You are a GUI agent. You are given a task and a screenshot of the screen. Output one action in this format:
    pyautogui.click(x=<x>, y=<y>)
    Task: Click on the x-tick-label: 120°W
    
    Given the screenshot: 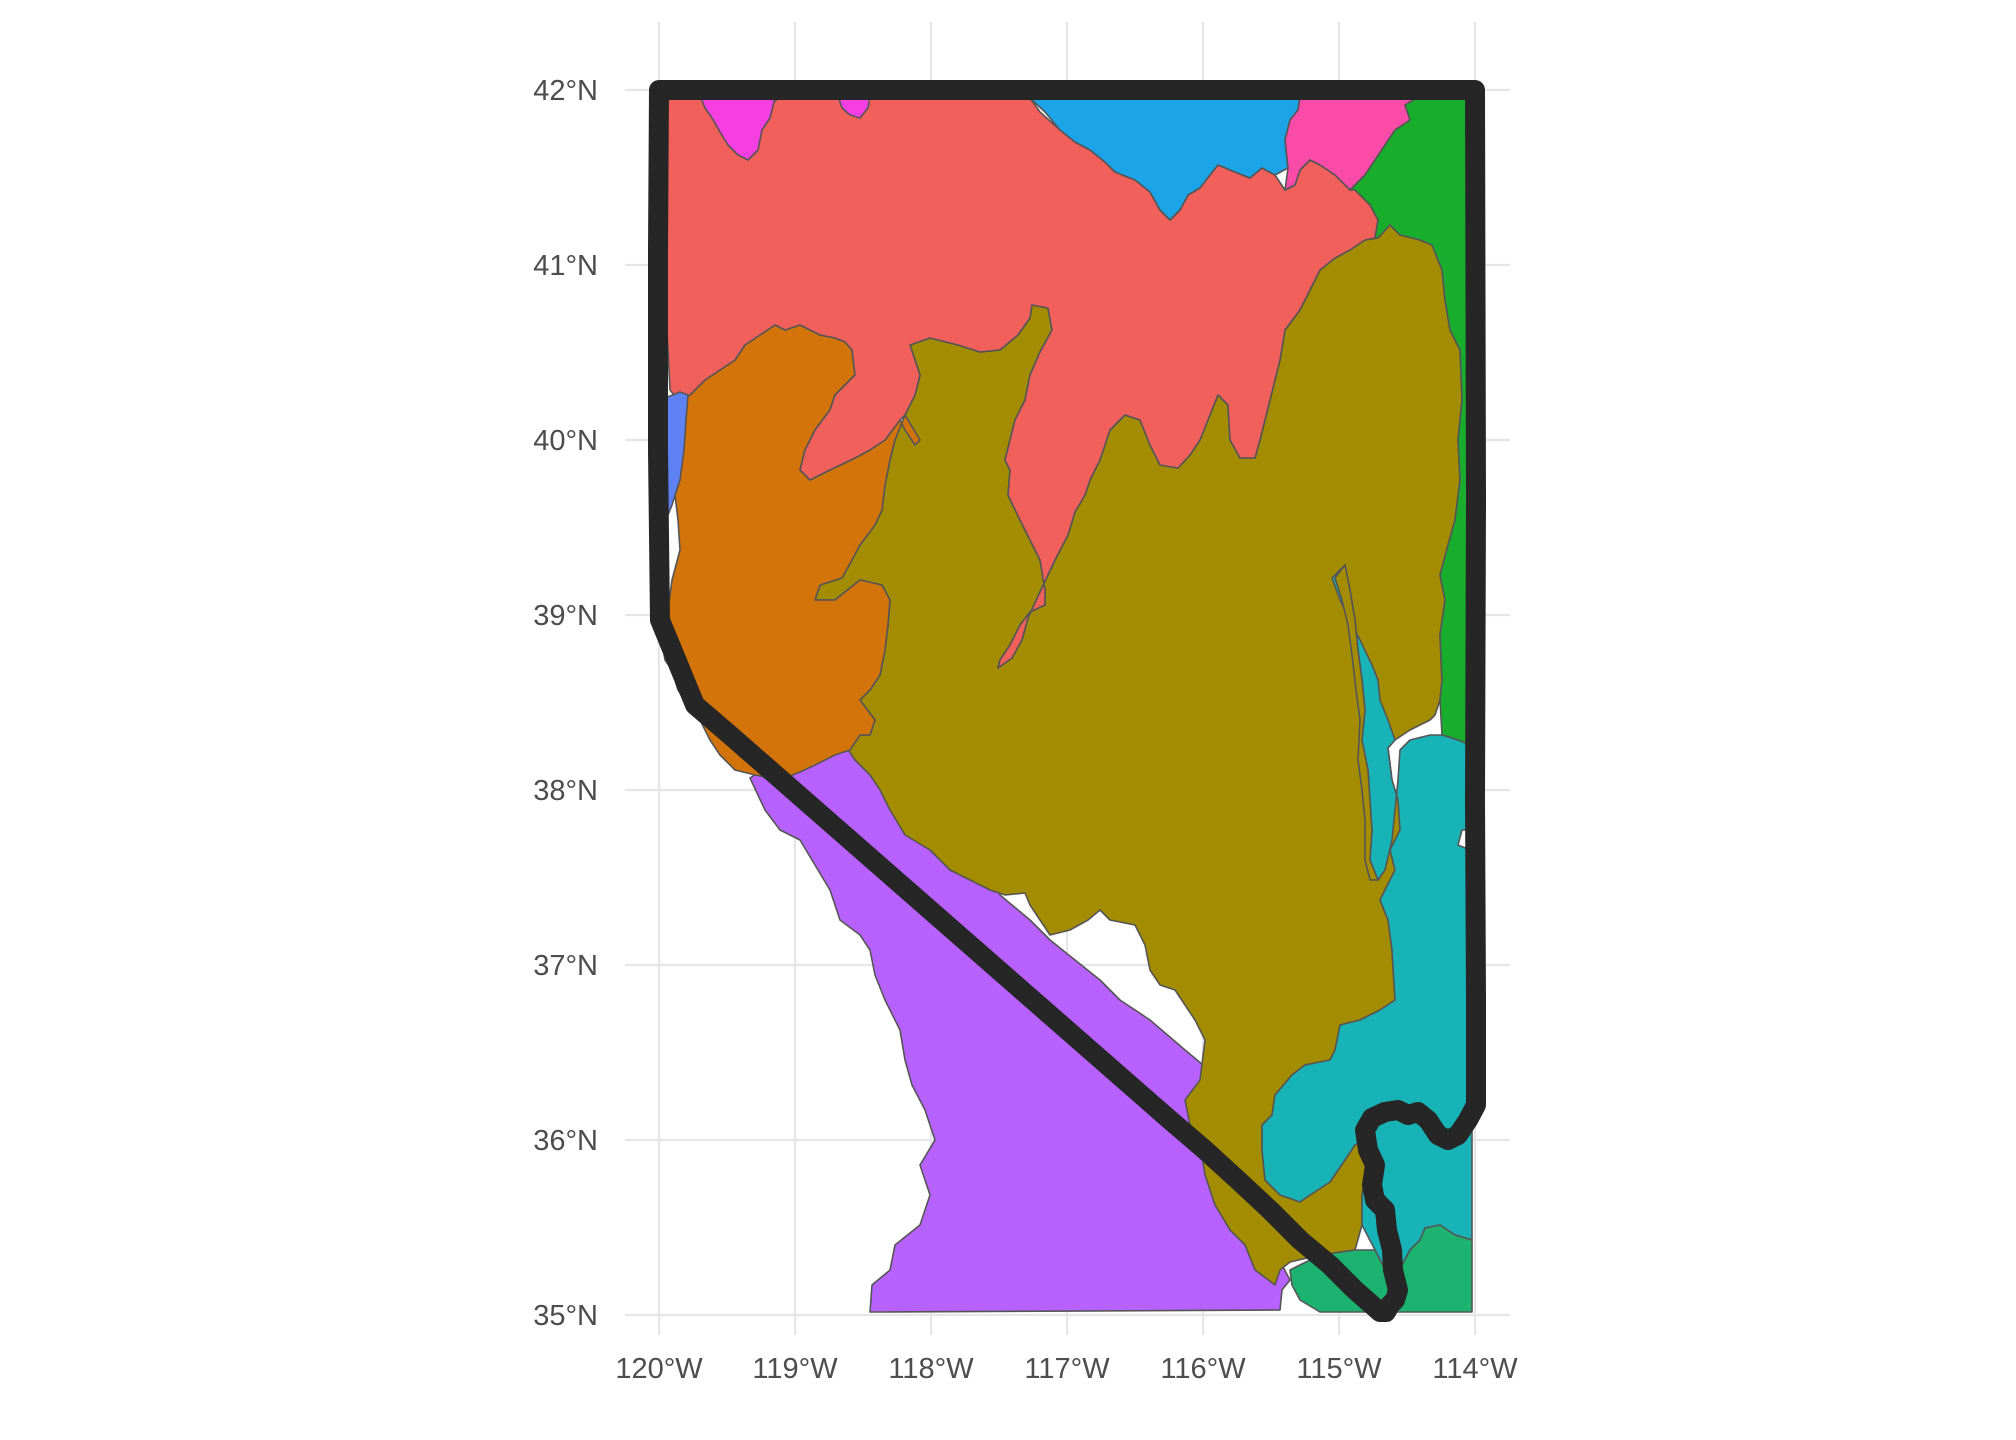 What is the action you would take?
    pyautogui.click(x=659, y=1369)
    